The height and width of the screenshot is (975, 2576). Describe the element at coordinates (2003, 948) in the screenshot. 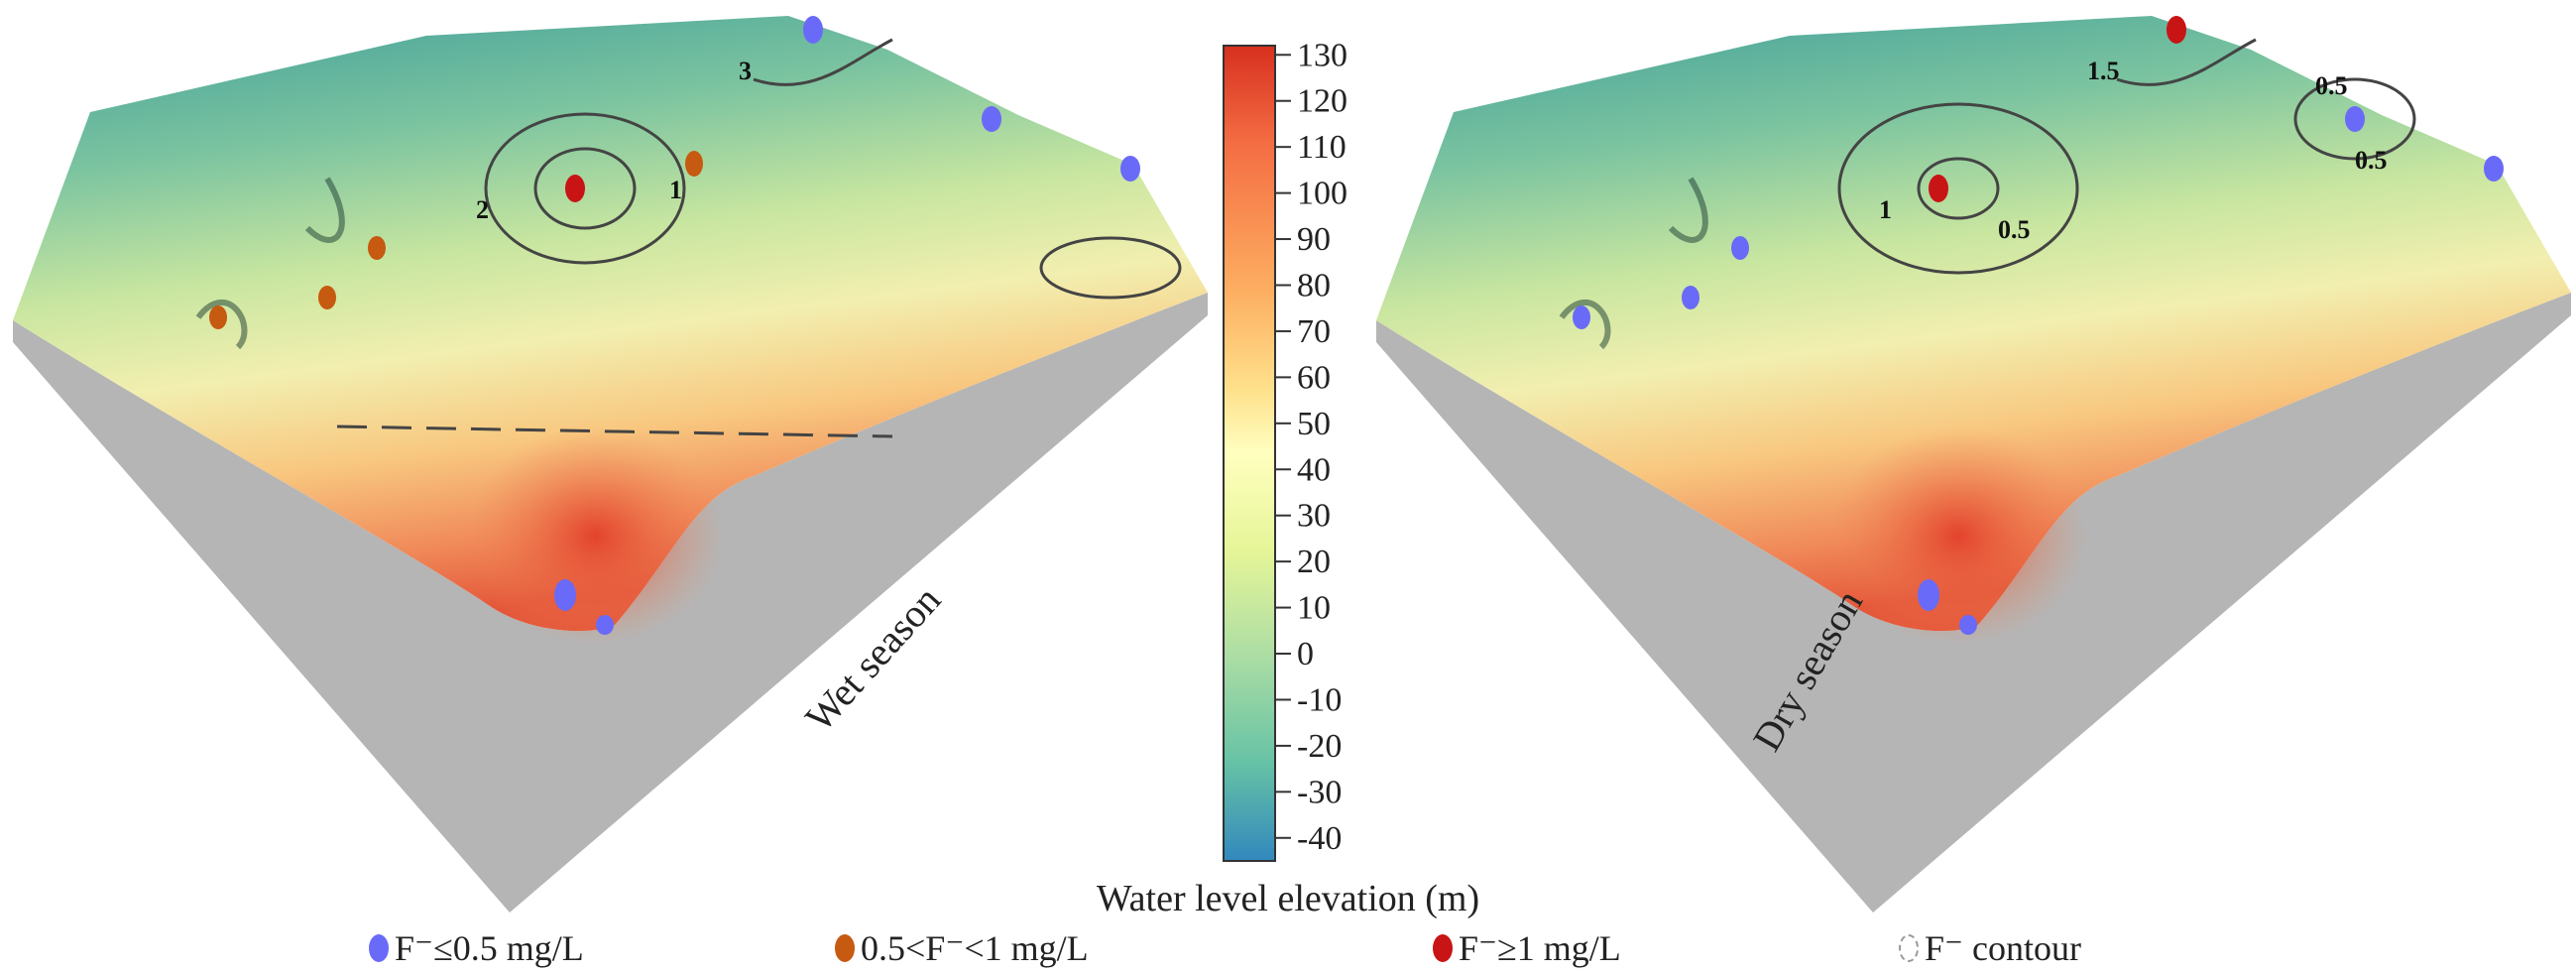

I see `legend-label: F⁻ contour` at that location.